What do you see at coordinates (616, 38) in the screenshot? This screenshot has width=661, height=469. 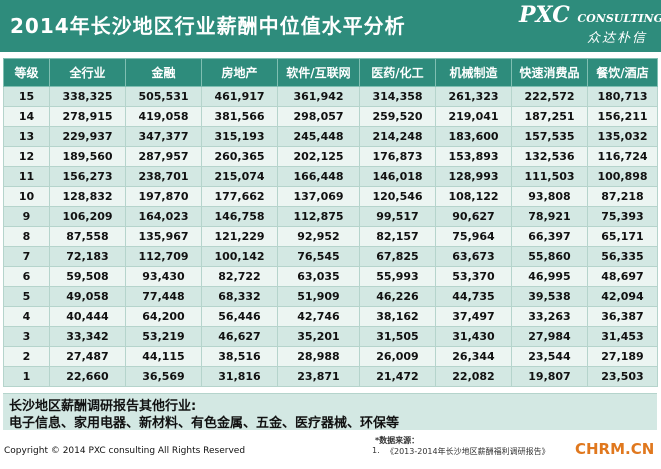 I see `logo-chinese-text: 众达朴信` at bounding box center [616, 38].